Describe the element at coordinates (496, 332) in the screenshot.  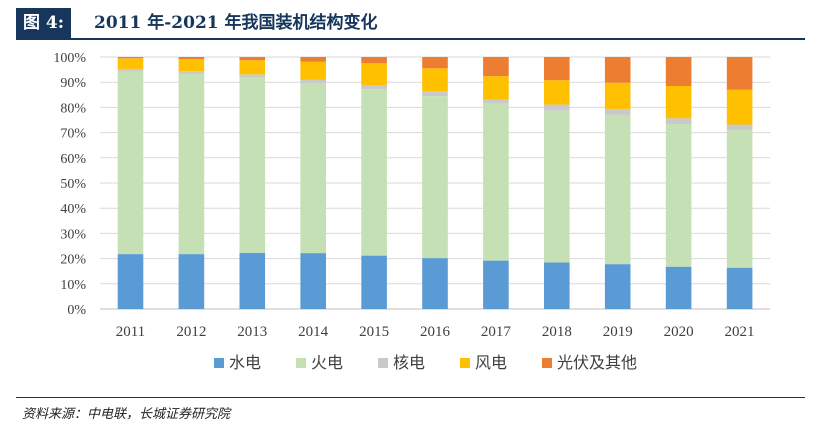
I see `x-tick-label: 2017` at that location.